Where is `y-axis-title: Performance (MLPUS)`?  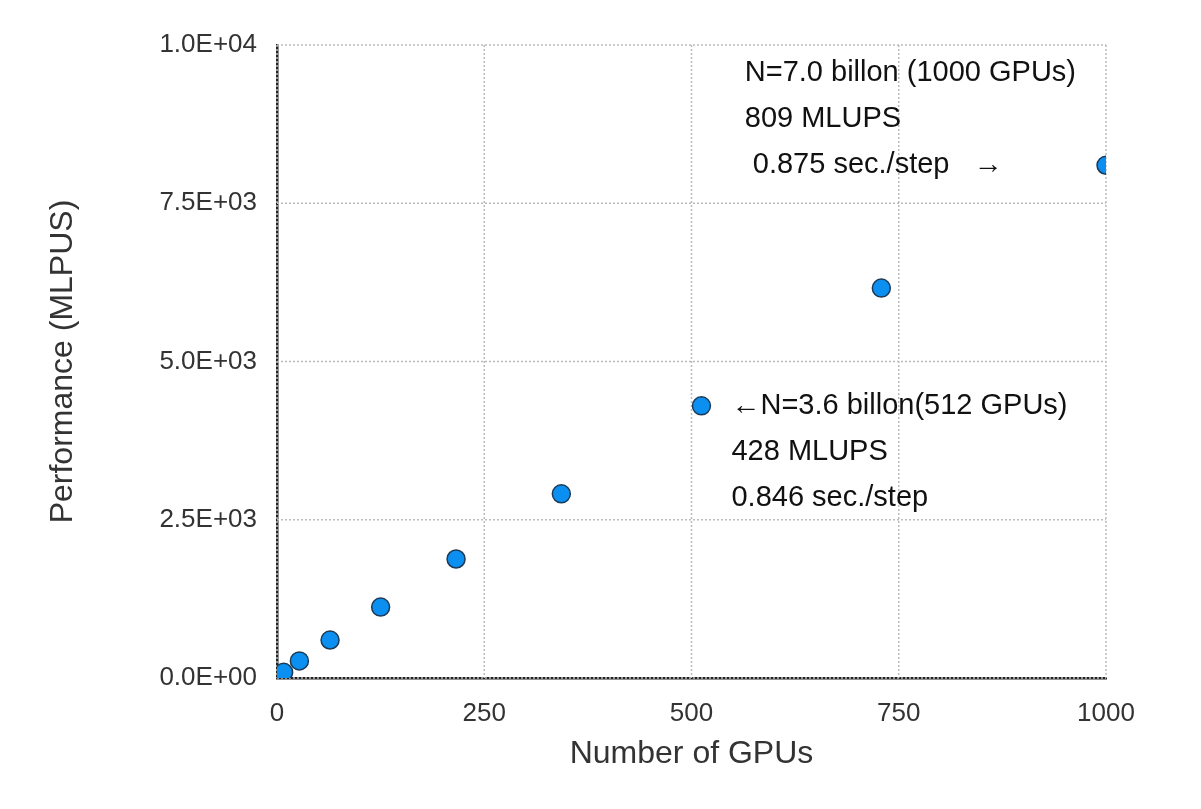 y-axis-title: Performance (MLPUS) is located at coordinates (61, 361).